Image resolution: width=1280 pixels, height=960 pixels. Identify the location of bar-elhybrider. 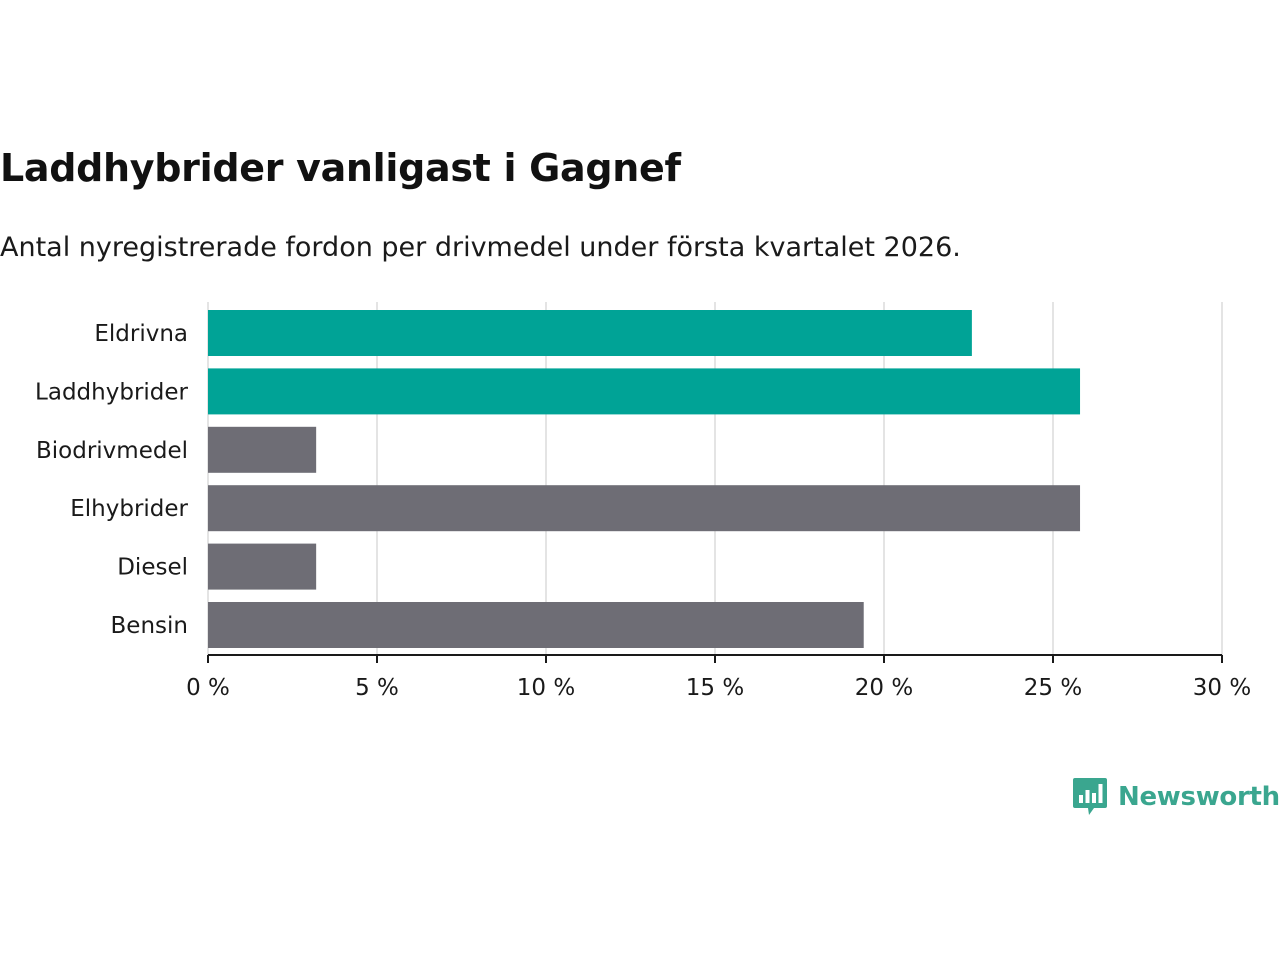
(644, 508).